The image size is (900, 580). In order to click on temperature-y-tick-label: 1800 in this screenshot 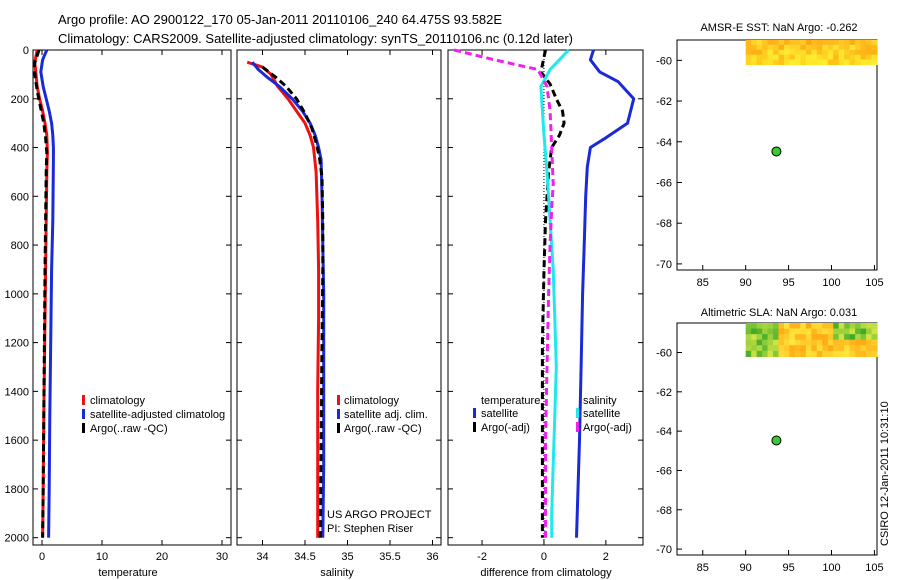, I will do `click(17, 490)`.